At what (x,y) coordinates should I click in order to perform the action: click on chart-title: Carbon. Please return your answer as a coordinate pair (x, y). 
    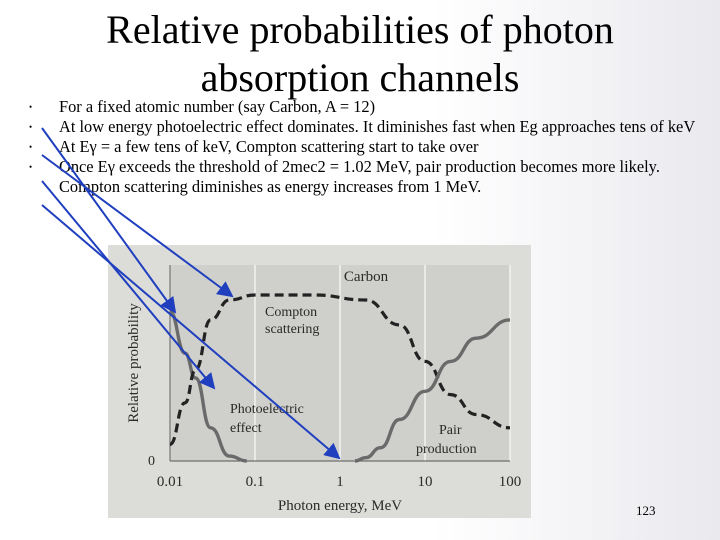
    Looking at the image, I should click on (366, 277).